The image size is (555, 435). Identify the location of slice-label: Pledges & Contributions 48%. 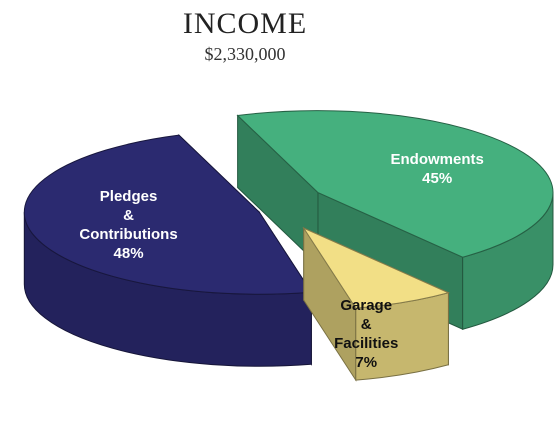
(128, 225).